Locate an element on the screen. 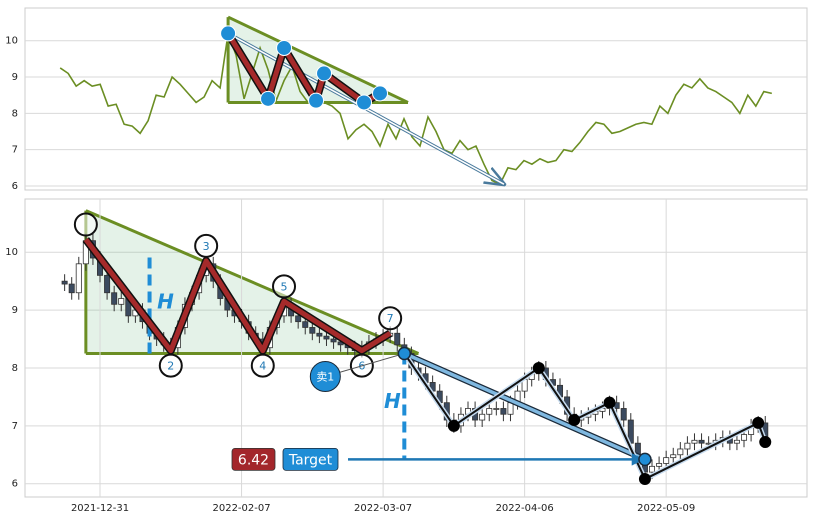 This screenshot has height=520, width=813. triangle-upper is located at coordinates (252, 282).